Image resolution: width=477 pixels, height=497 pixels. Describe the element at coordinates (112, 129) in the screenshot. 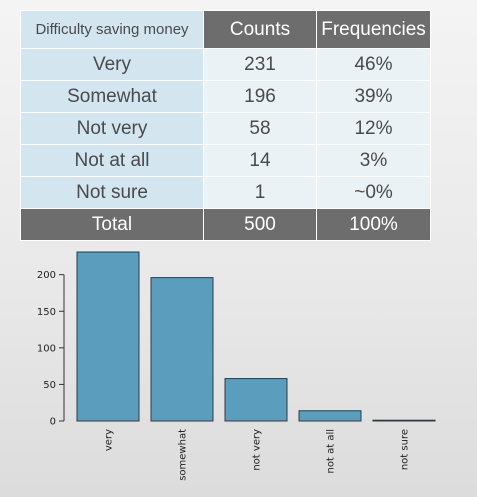

I see `row-label: Not very` at that location.